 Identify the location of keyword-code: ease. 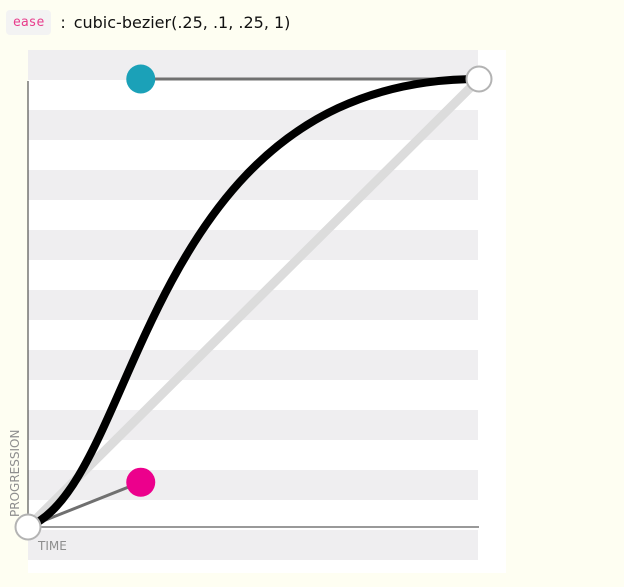
(29, 22).